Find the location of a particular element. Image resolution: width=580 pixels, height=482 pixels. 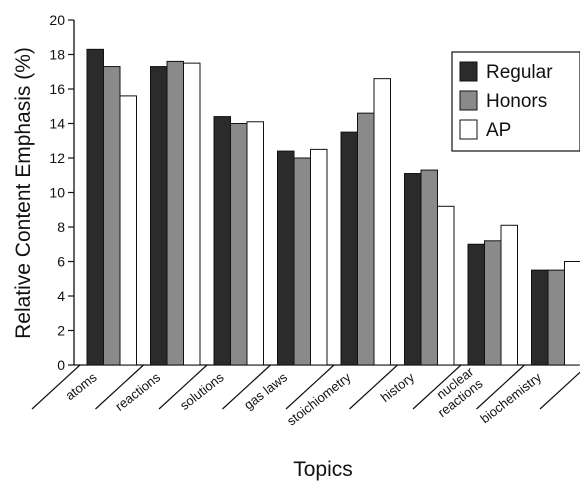

y-tick-label: 4 is located at coordinates (61, 296).